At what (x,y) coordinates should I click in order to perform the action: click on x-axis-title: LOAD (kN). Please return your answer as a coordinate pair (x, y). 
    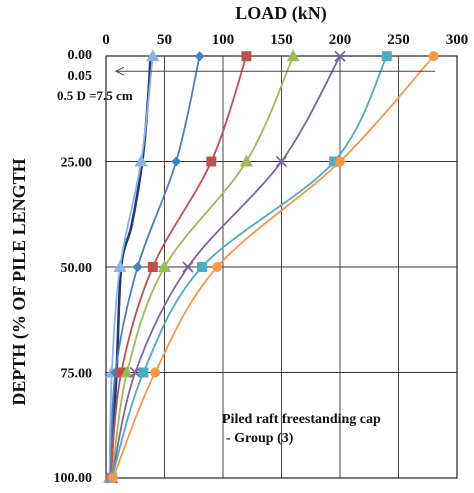
    Looking at the image, I should click on (281, 13).